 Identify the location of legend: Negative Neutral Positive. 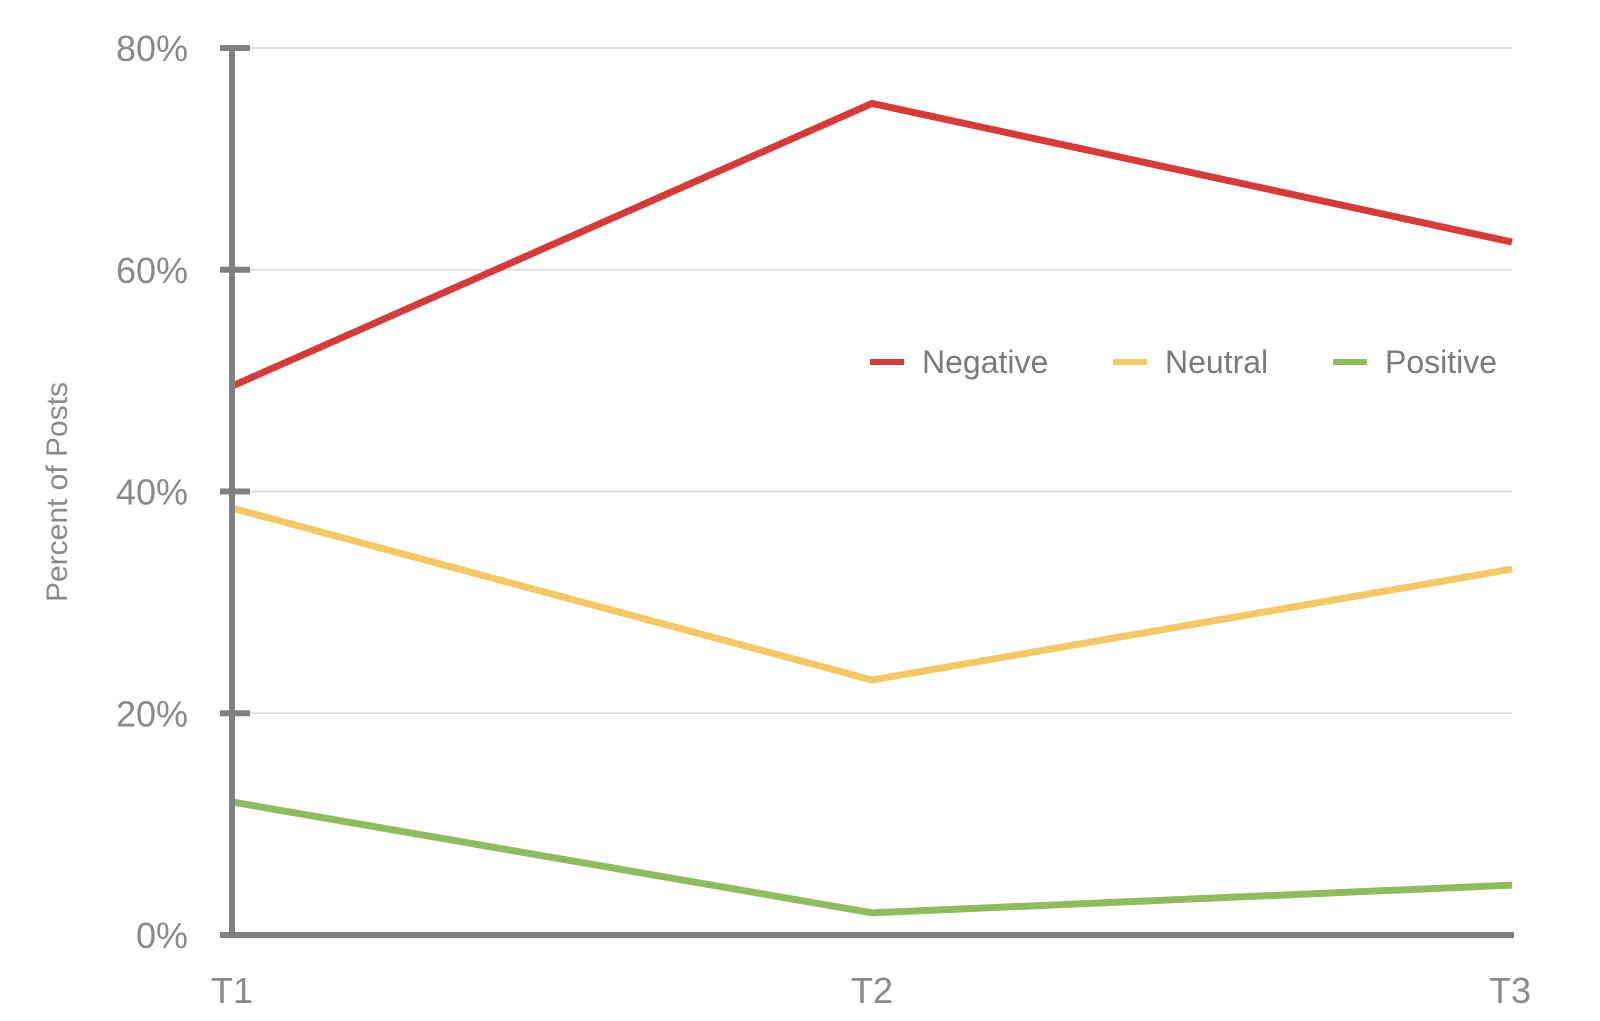
(1183, 362).